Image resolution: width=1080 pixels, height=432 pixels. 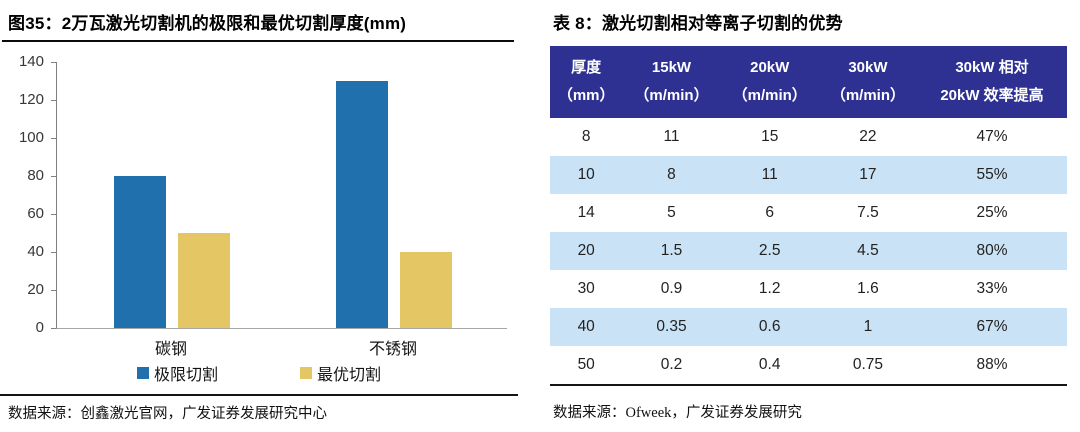 What do you see at coordinates (868, 82) in the screenshot?
I see `table-header-cell: 30kW （m/min）` at bounding box center [868, 82].